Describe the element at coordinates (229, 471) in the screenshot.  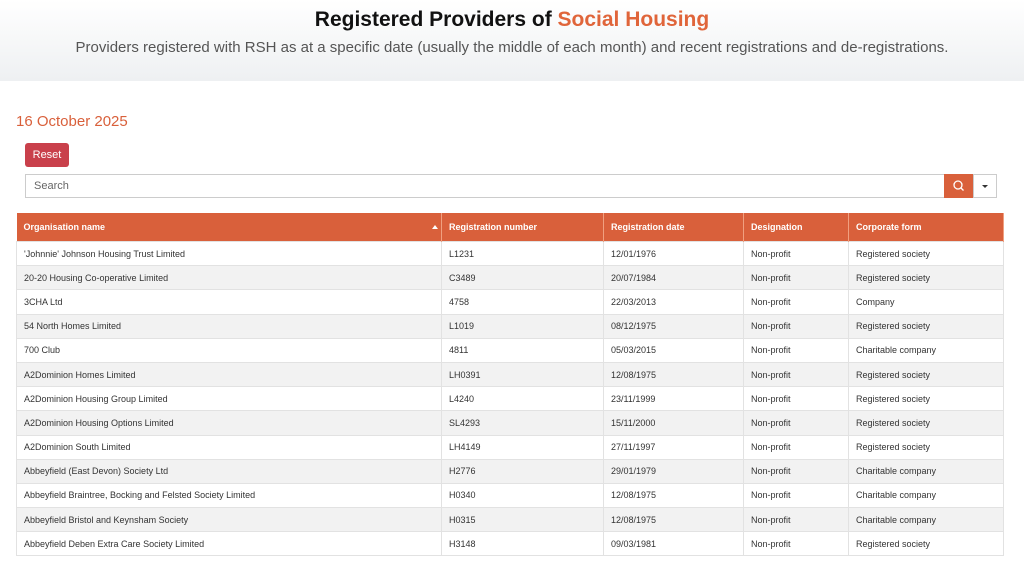
I see `table-cell: Abbeyfield (East Devon) Society Ltd` at that location.